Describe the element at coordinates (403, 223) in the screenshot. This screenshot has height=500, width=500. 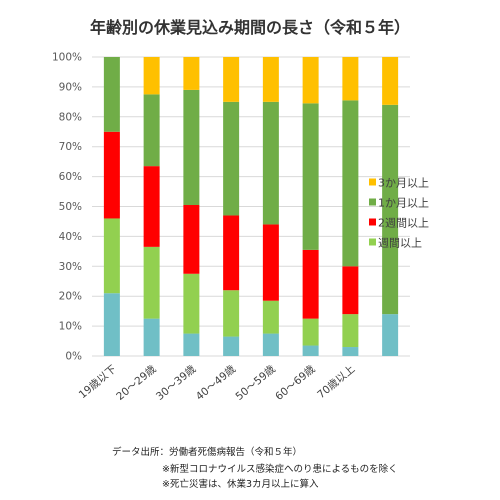
I see `legend-label: 2週間以上` at that location.